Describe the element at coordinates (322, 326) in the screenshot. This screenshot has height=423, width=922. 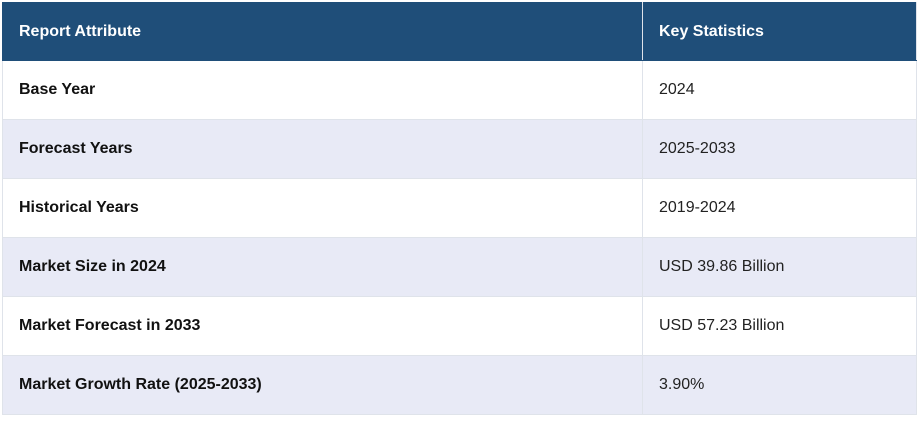
I see `attribute-cell: Market Forecast in 2033` at that location.